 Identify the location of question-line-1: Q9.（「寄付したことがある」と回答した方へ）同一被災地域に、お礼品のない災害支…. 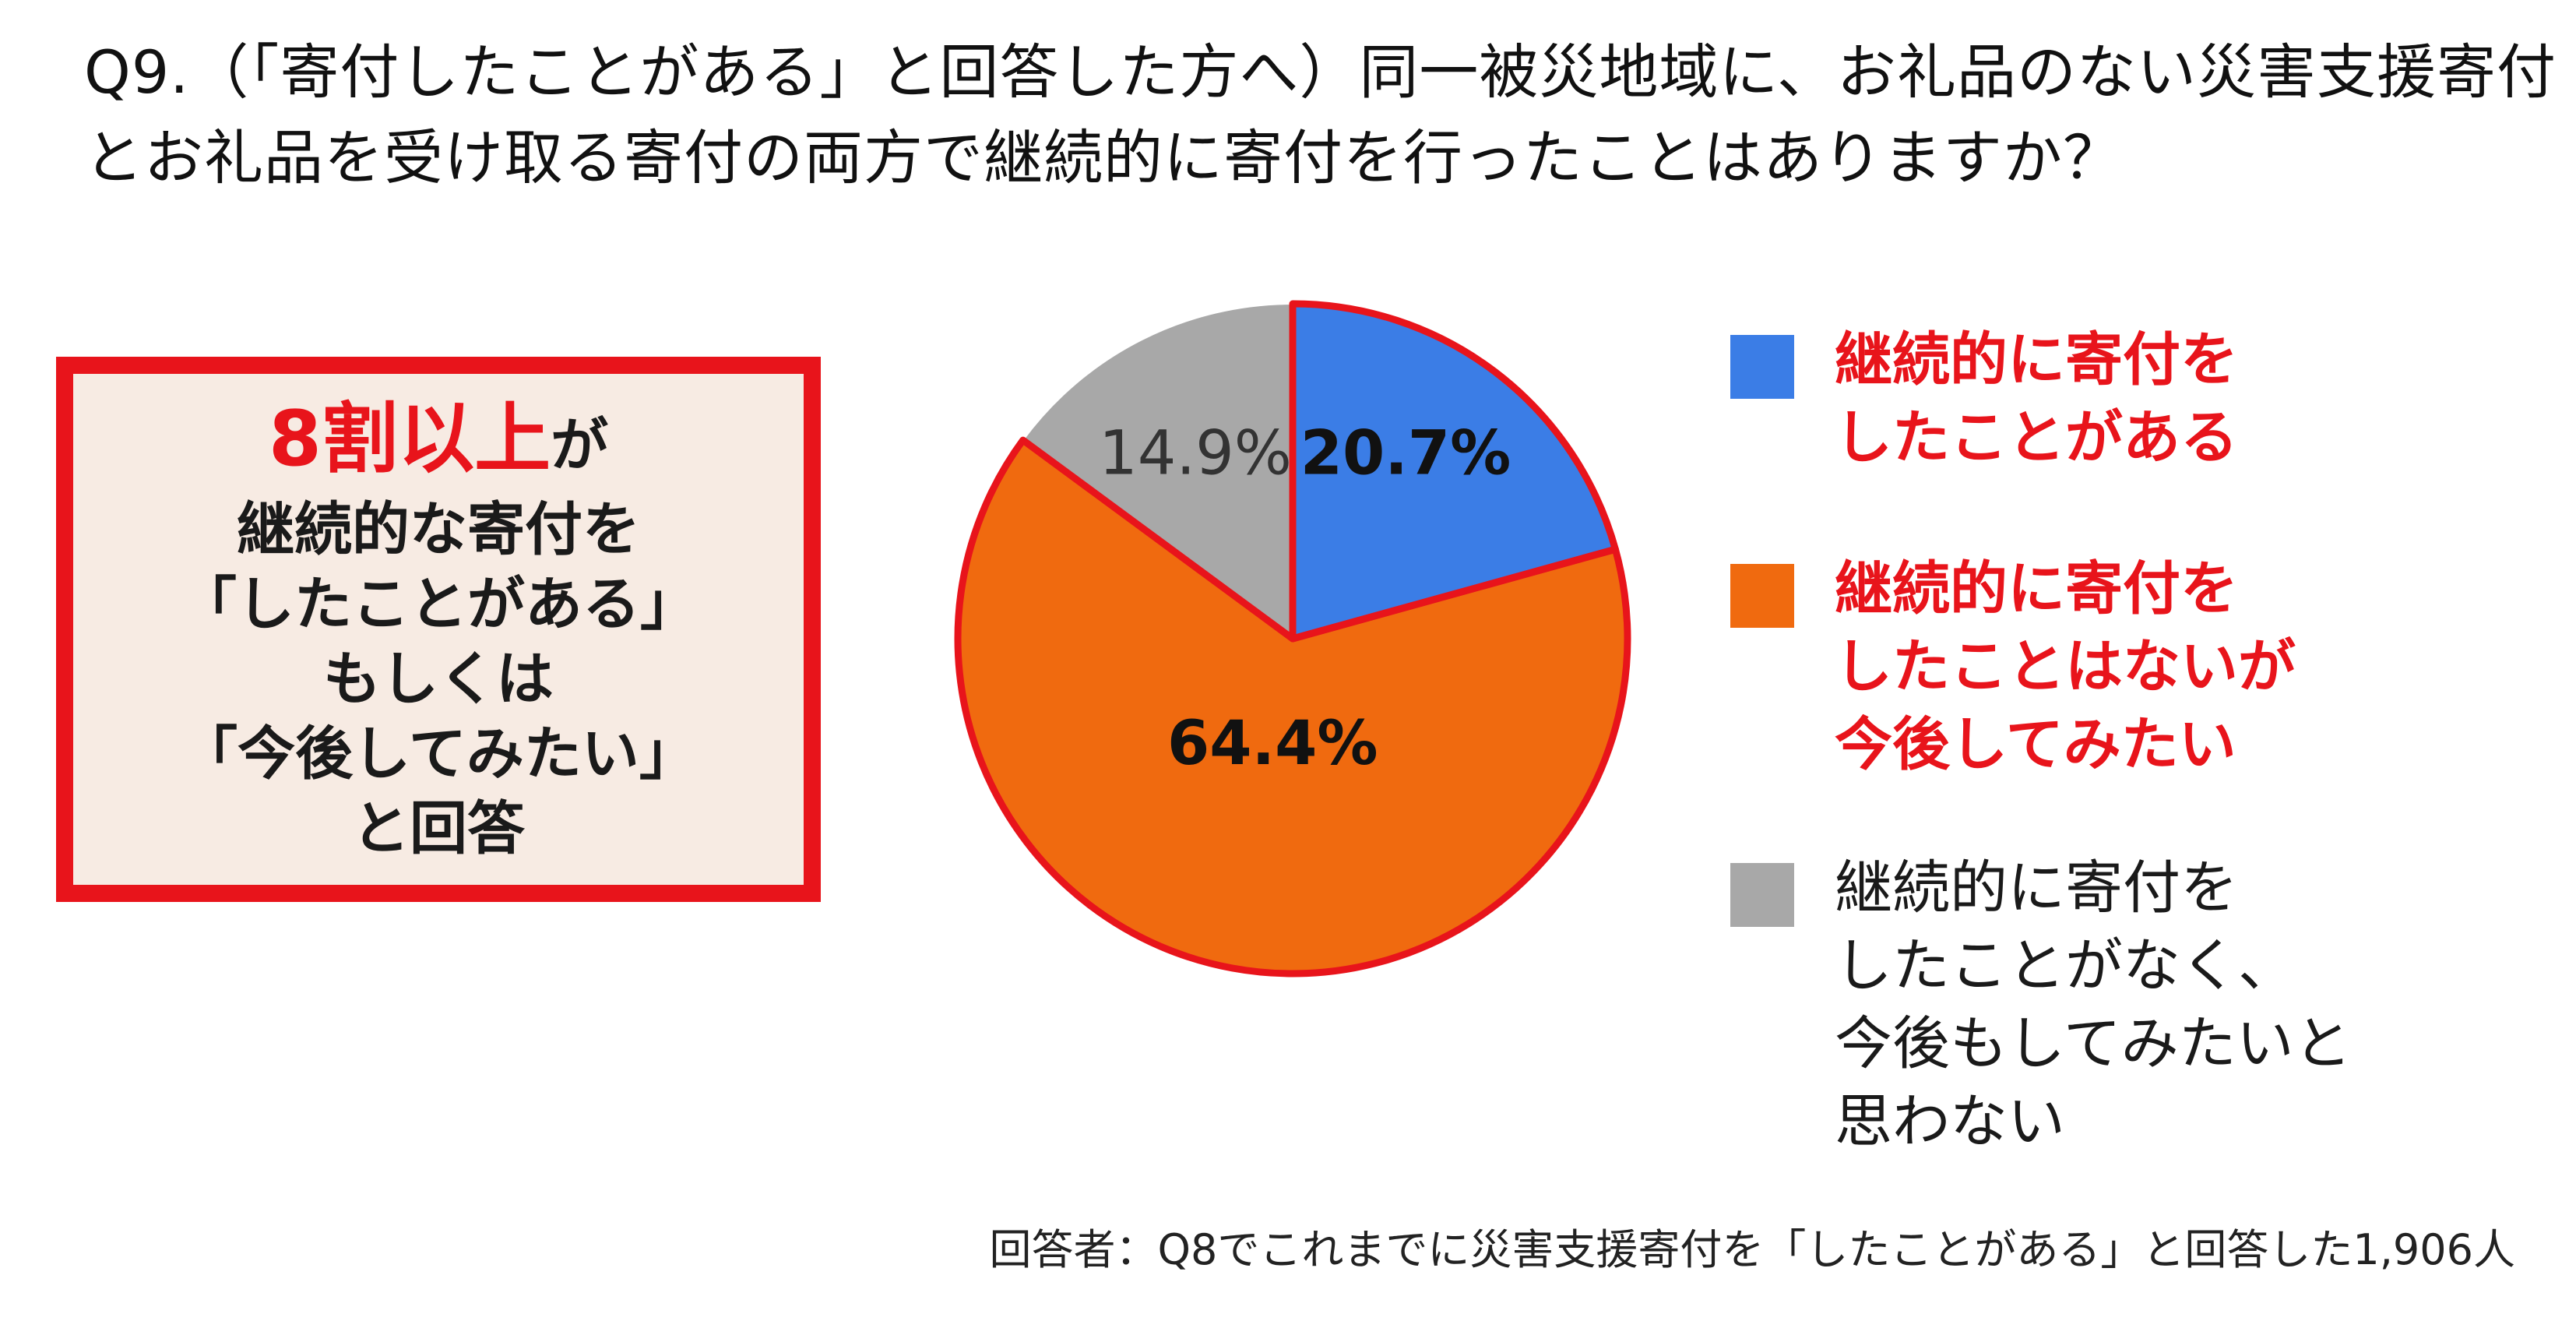
(1320, 72).